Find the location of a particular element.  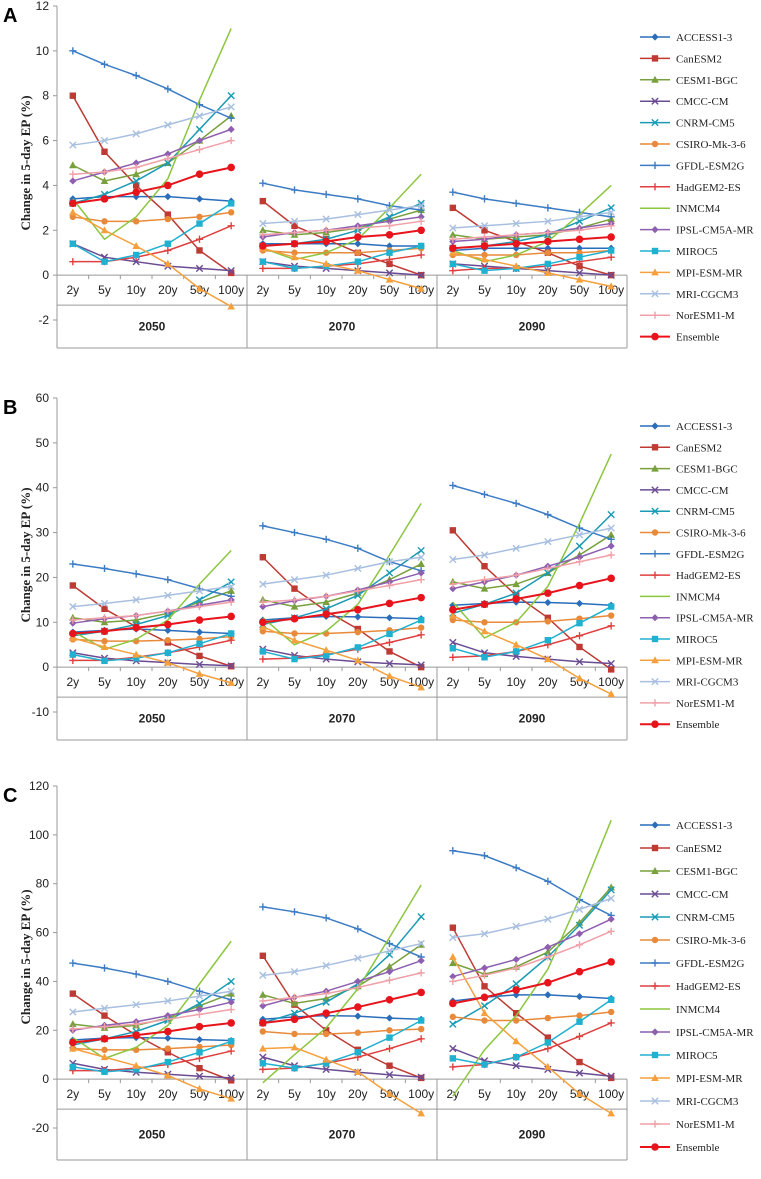

legend-entry: HadGEM2-ES is located at coordinates (690, 188).